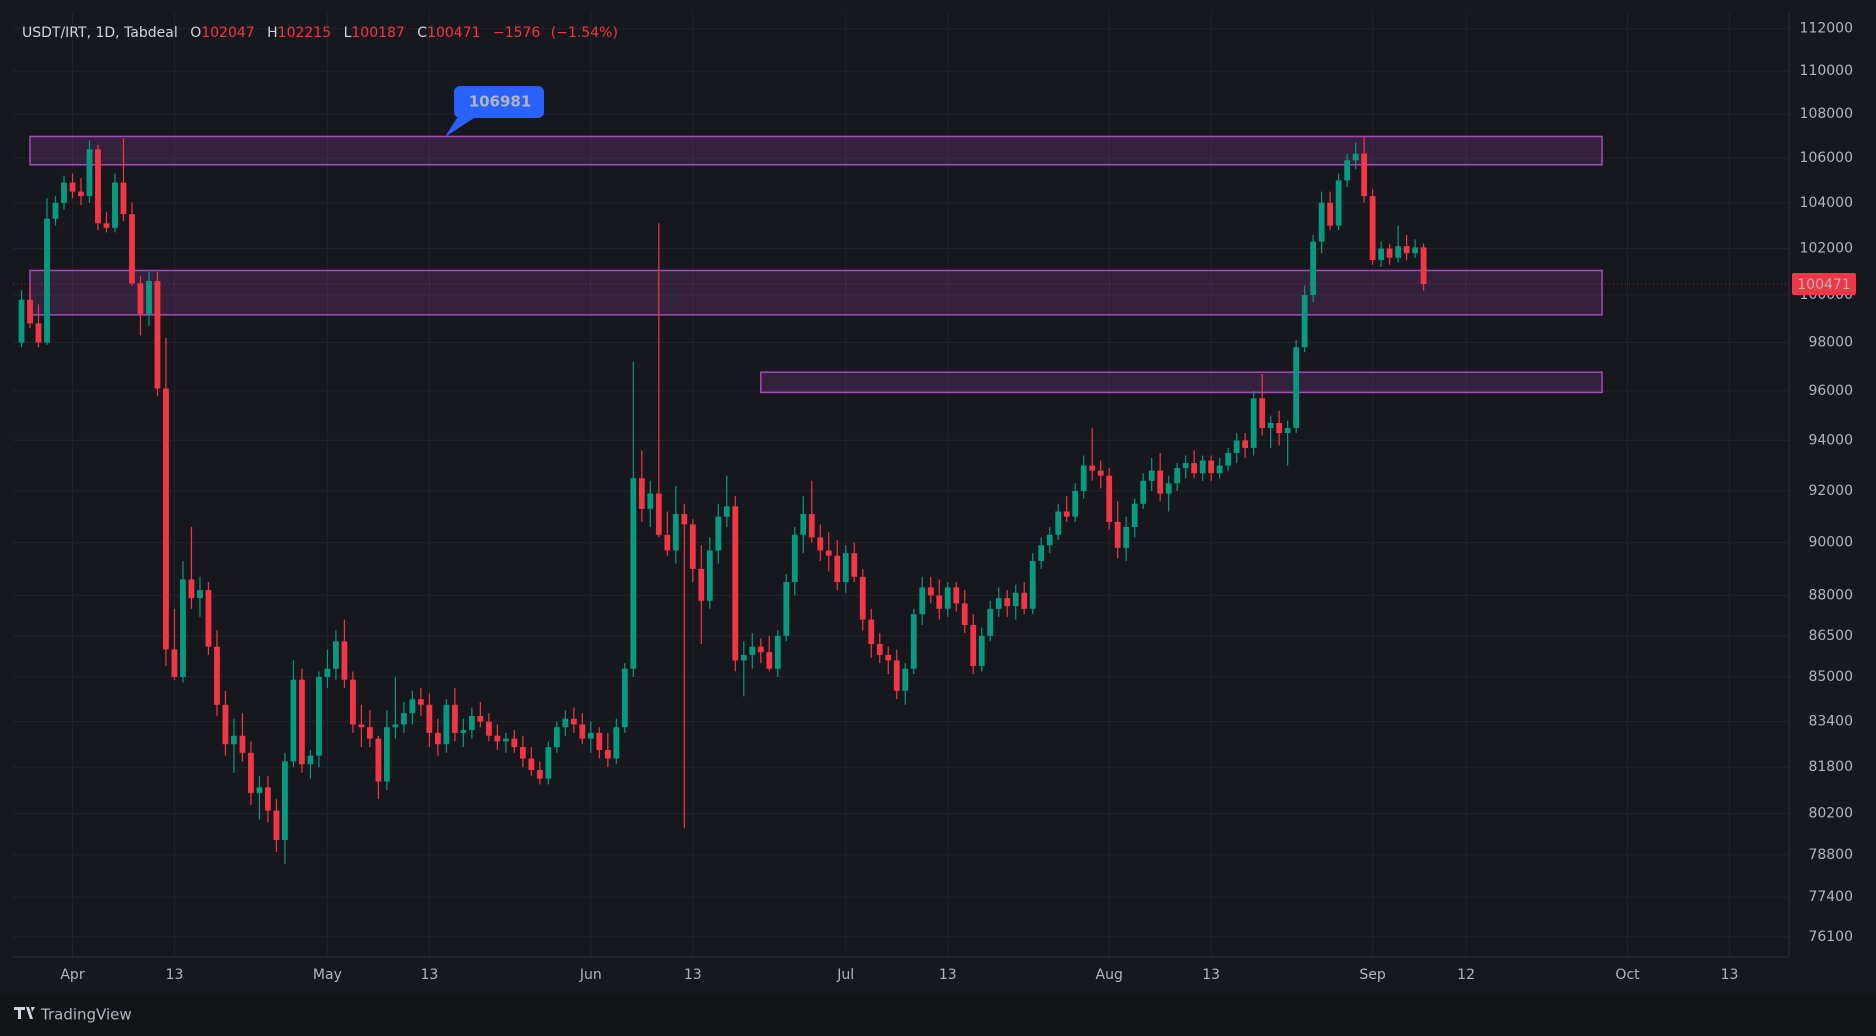 This screenshot has width=1876, height=1036. I want to click on last-price-tag, so click(1824, 283).